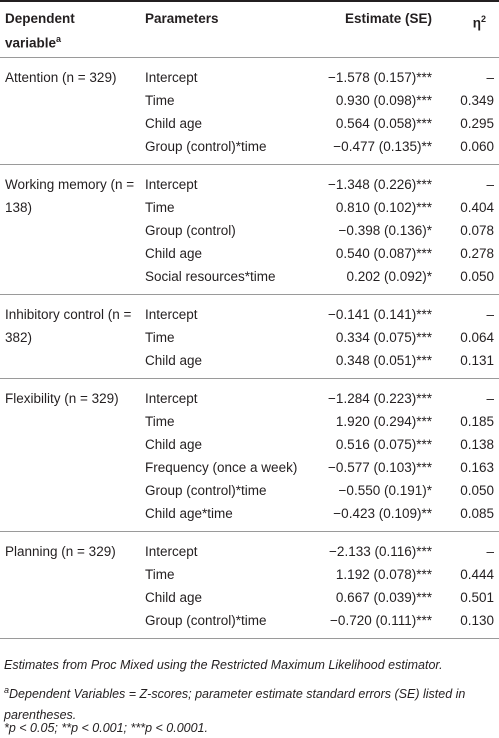  Describe the element at coordinates (477, 207) in the screenshot. I see `eta-cell: 0.404` at that location.